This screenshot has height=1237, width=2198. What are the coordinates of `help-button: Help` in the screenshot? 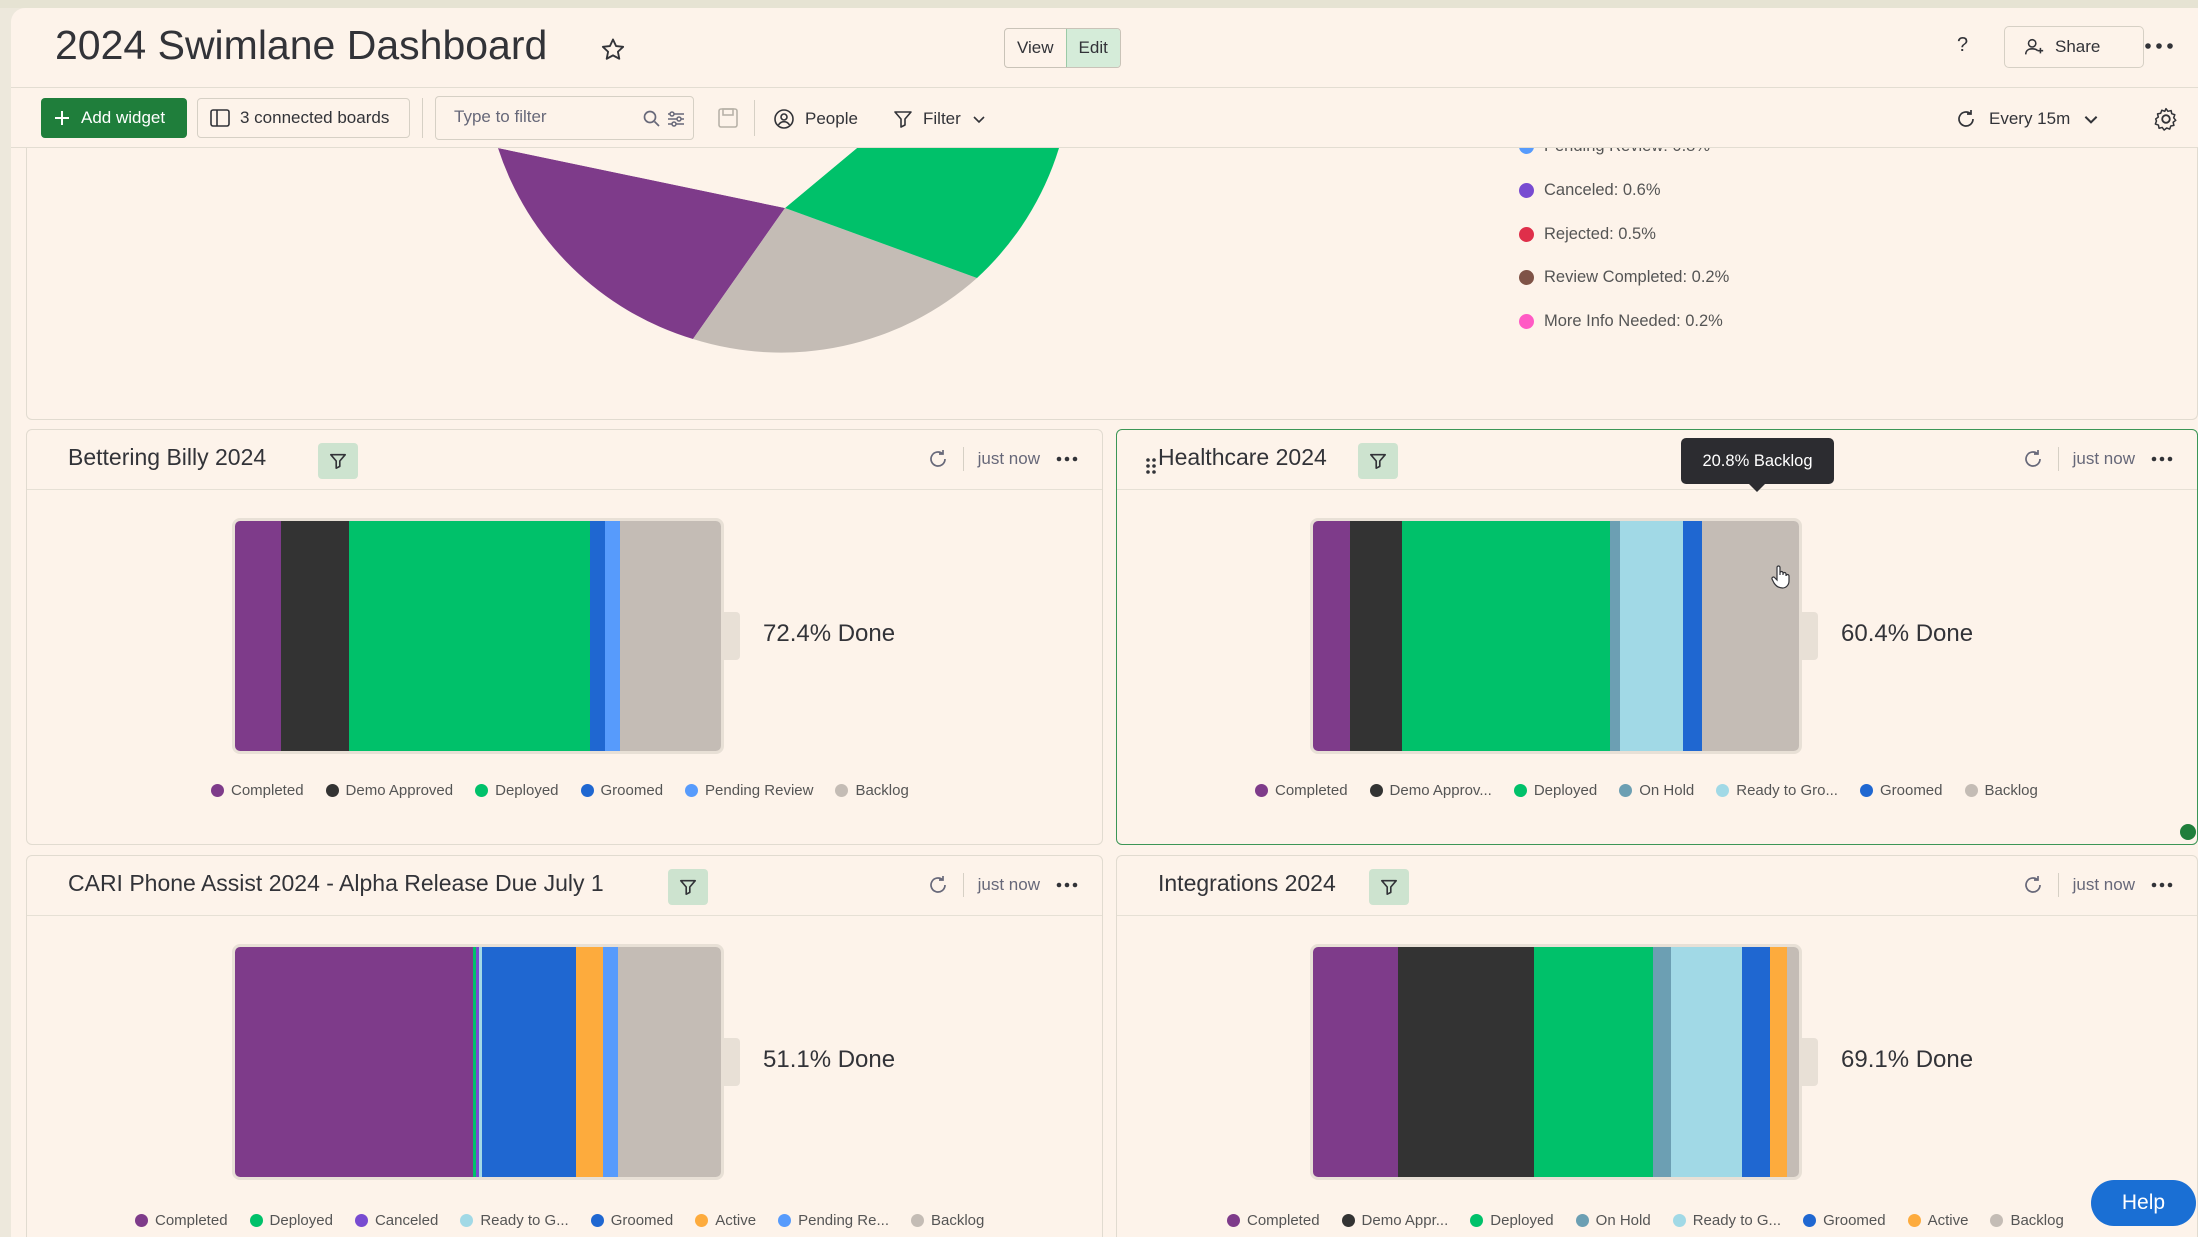 It's located at (2143, 1203).